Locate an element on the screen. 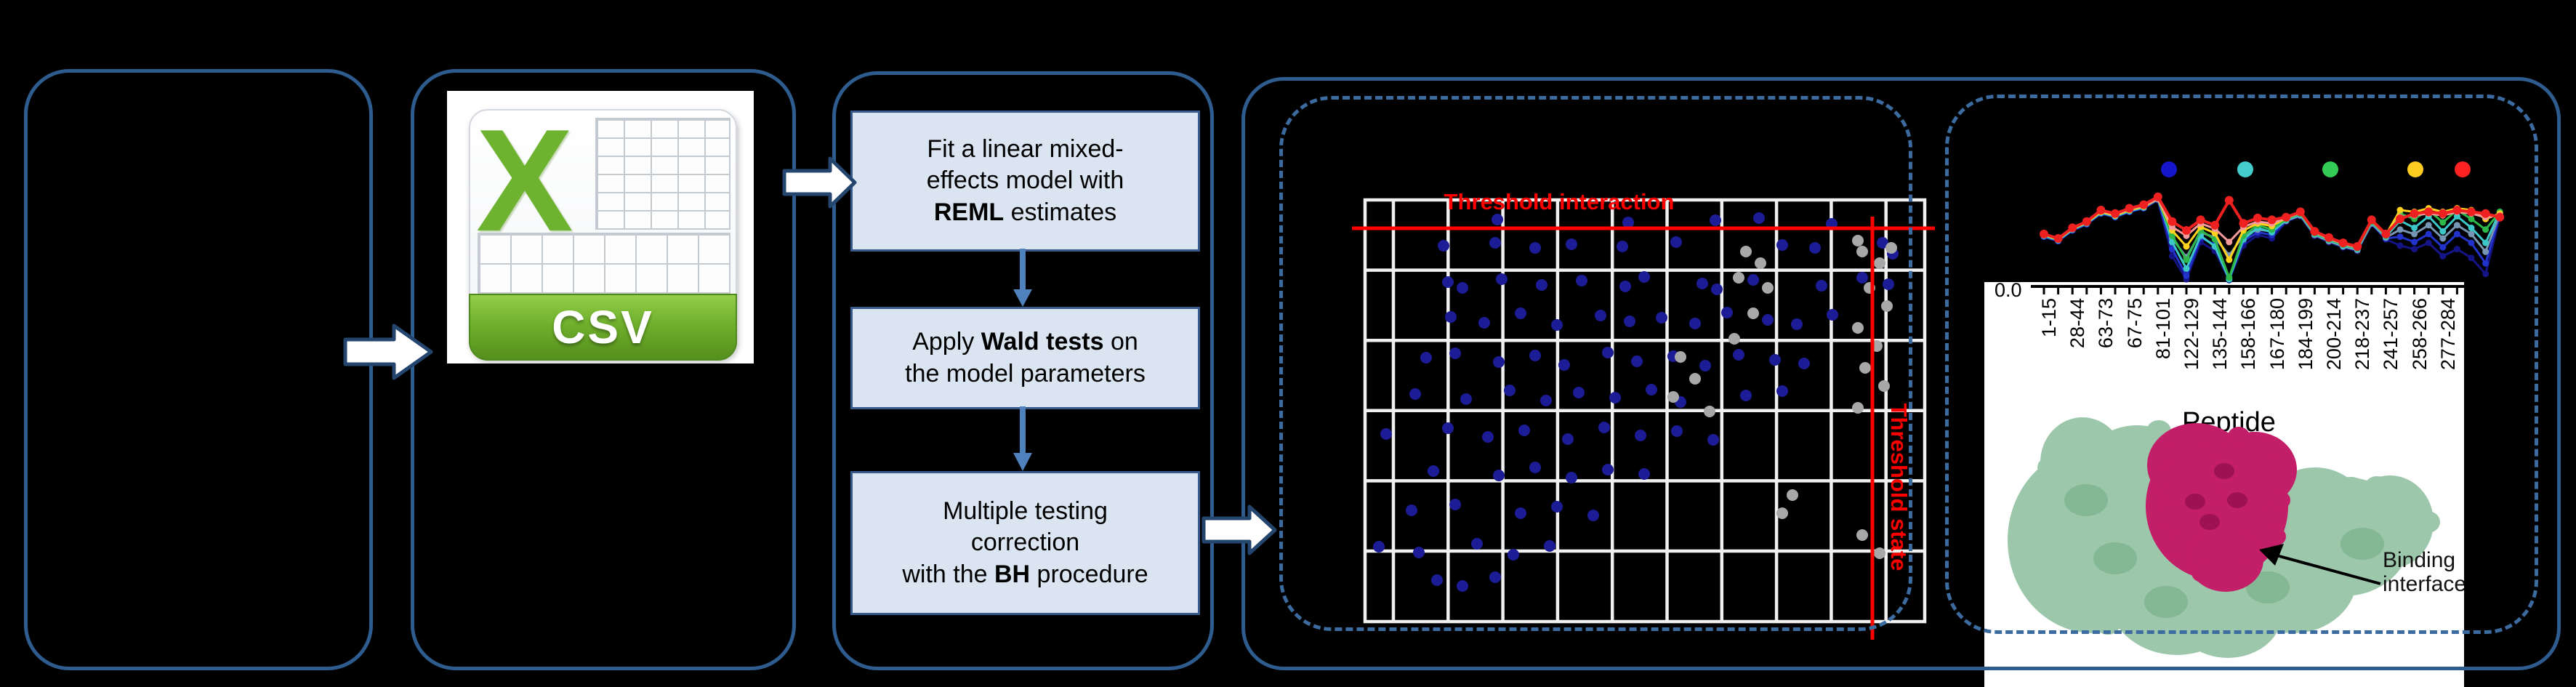  csv-card: X CSV is located at coordinates (603, 242).